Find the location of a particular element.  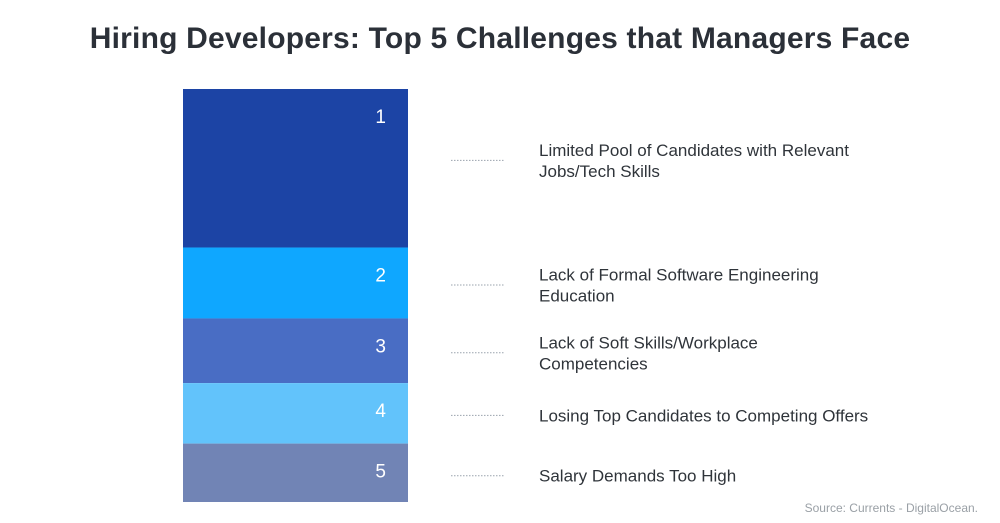

category-label-3-line-2: Competencies is located at coordinates (593, 363).